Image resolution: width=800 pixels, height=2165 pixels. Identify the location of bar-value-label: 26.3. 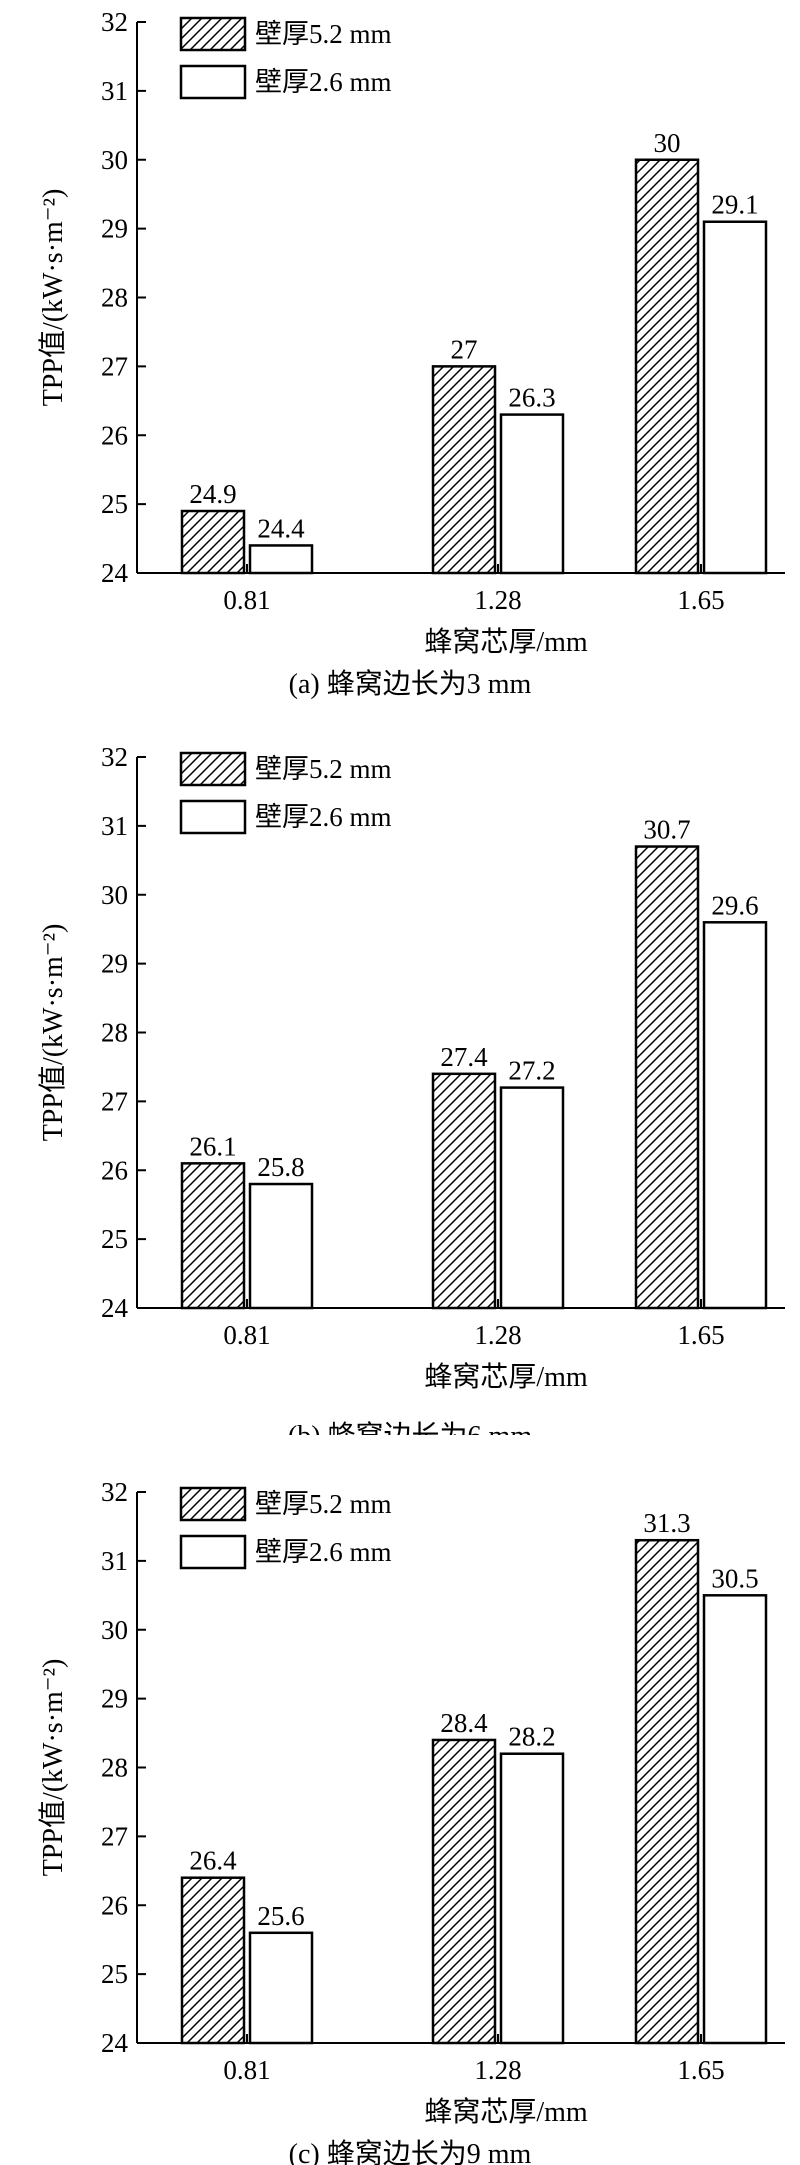
(531, 398).